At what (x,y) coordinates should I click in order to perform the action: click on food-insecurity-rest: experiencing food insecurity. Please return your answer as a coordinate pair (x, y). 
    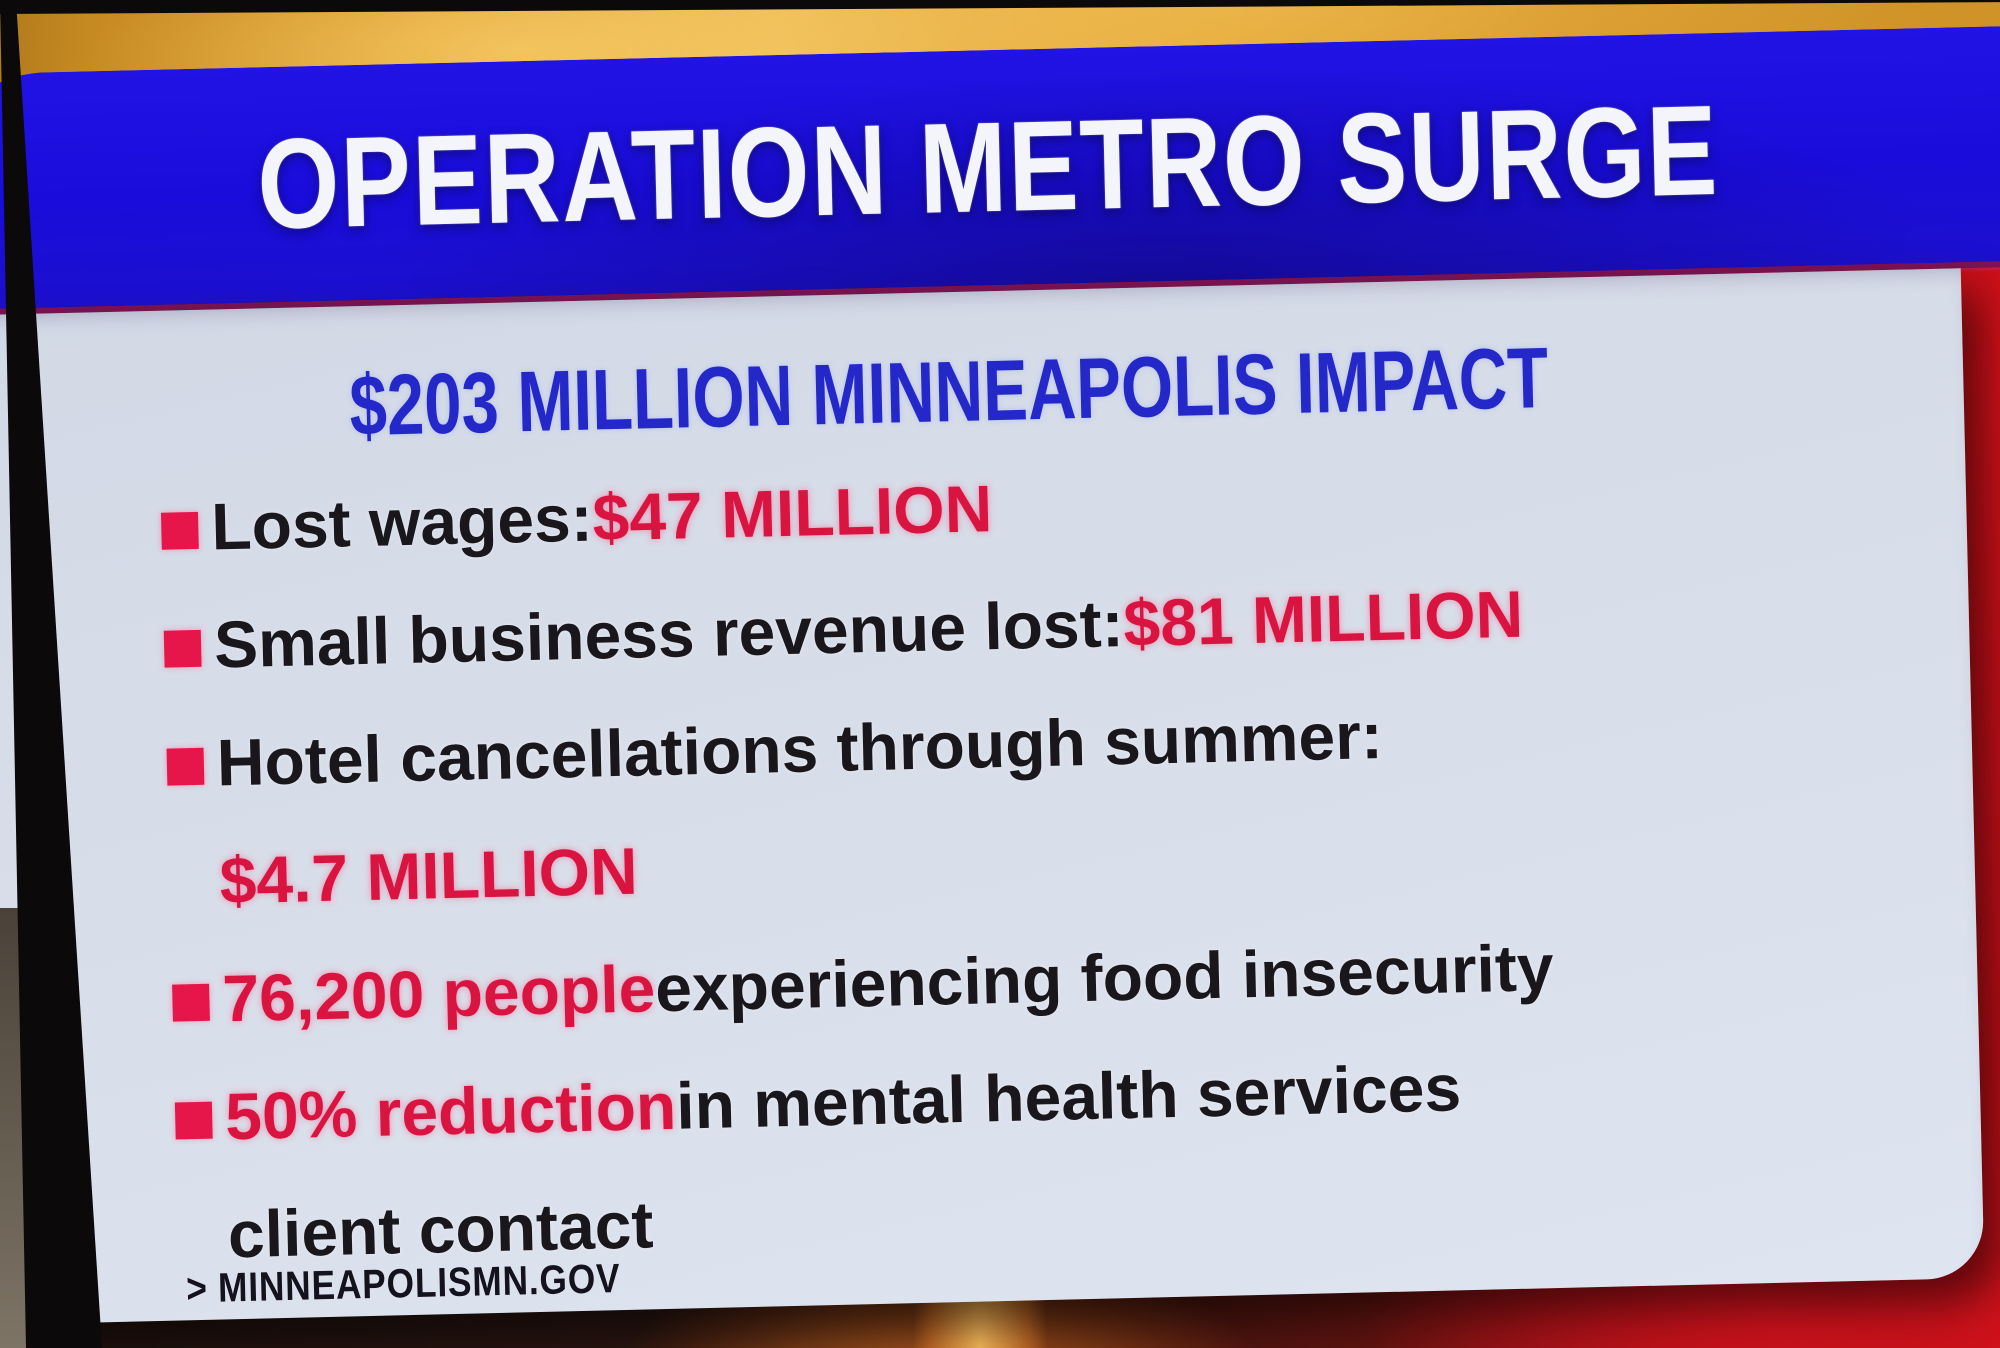
    Looking at the image, I should click on (1104, 978).